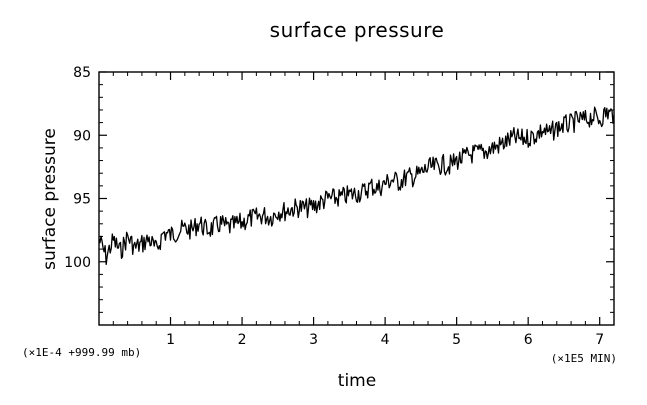 This screenshot has width=647, height=405. Describe the element at coordinates (599, 340) in the screenshot. I see `x-tick-label: 7` at that location.